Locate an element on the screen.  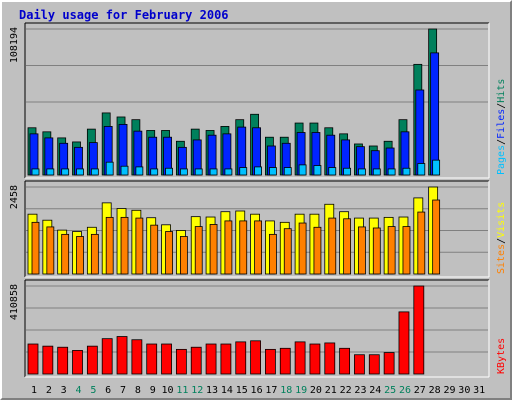
series-labels: Sites/Visits is located at coordinates (501, 238).